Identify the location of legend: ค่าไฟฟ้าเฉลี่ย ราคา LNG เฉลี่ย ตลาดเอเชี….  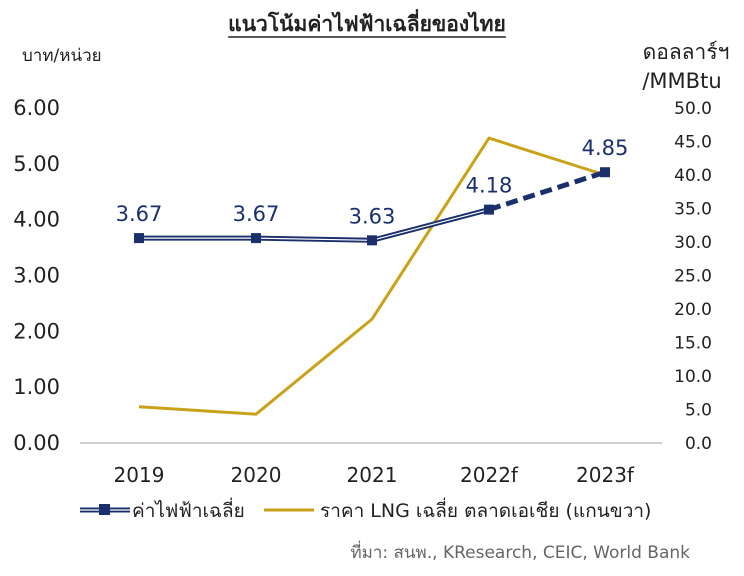
(365, 509).